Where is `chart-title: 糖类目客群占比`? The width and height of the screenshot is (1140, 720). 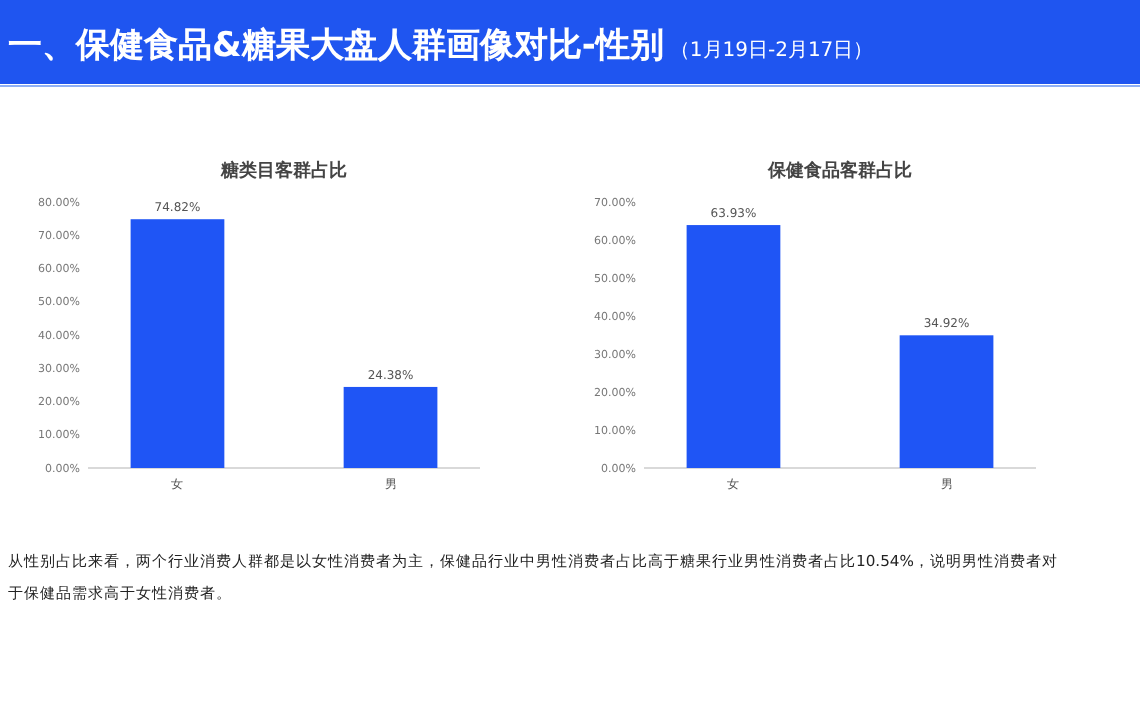
chart-title: 糖类目客群占比 is located at coordinates (283, 171).